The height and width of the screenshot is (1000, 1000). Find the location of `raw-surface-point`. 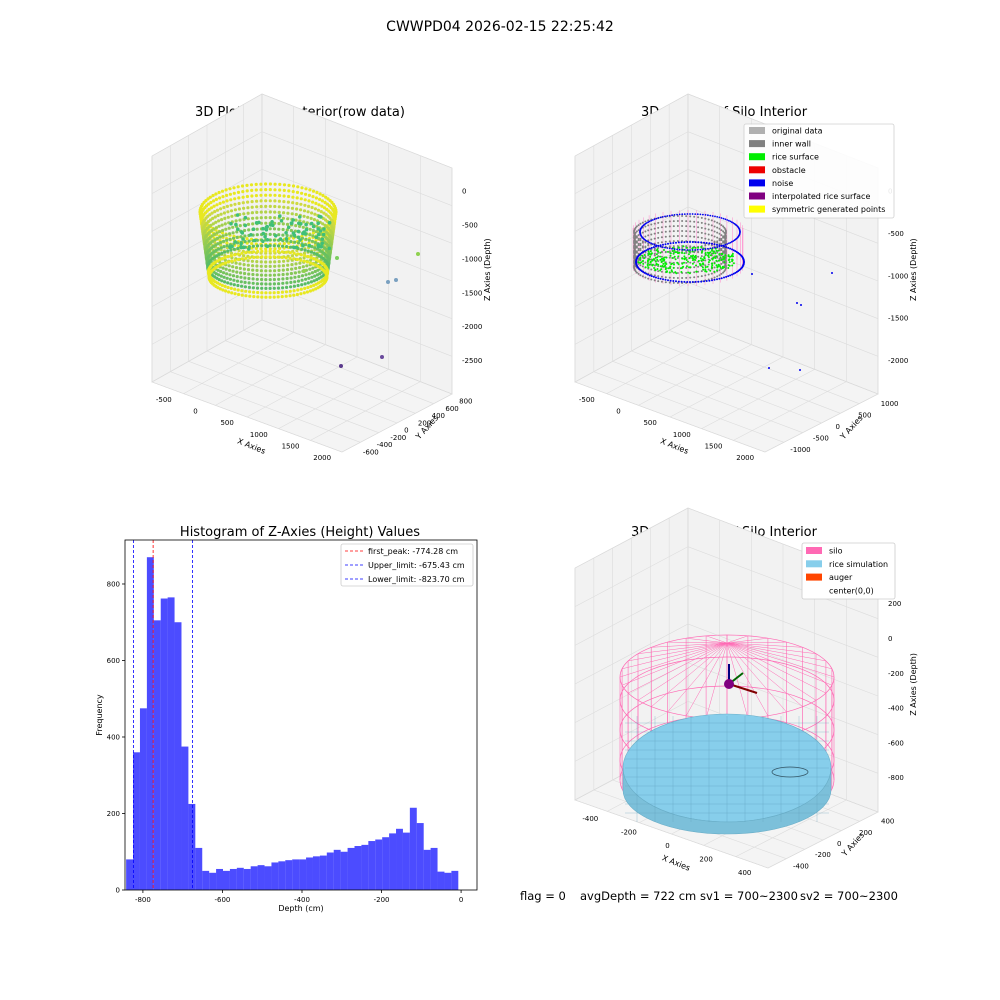

raw-surface-point is located at coordinates (280, 216).